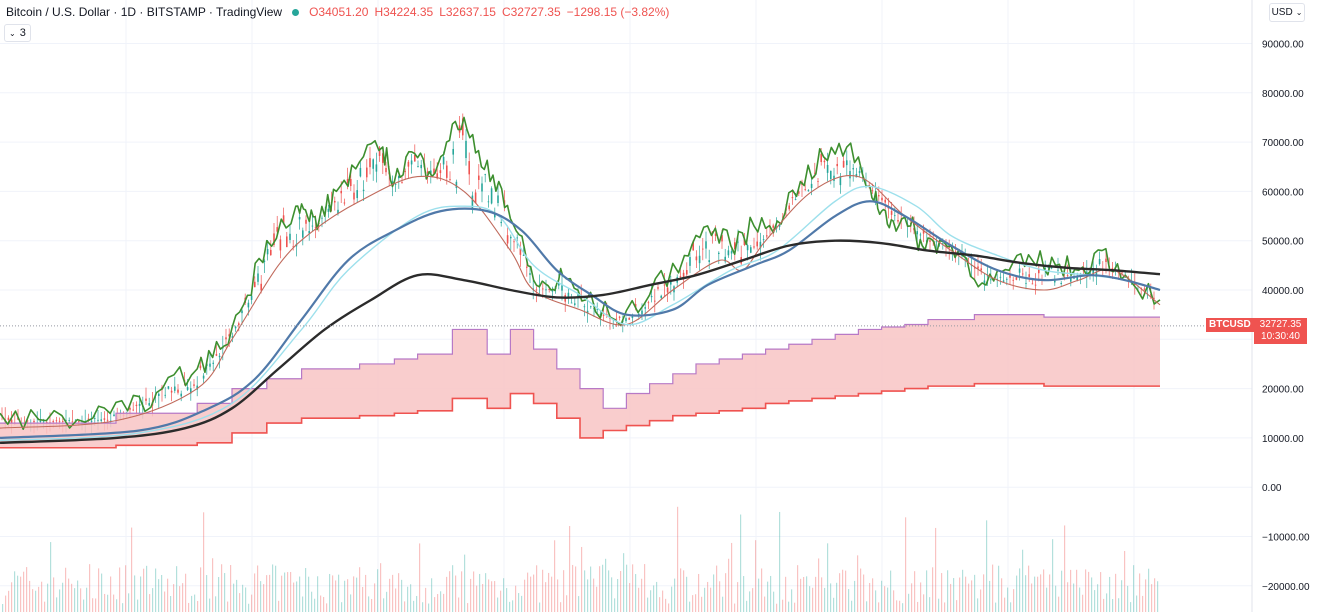  I want to click on cloud-bottom-line, so click(580, 415).